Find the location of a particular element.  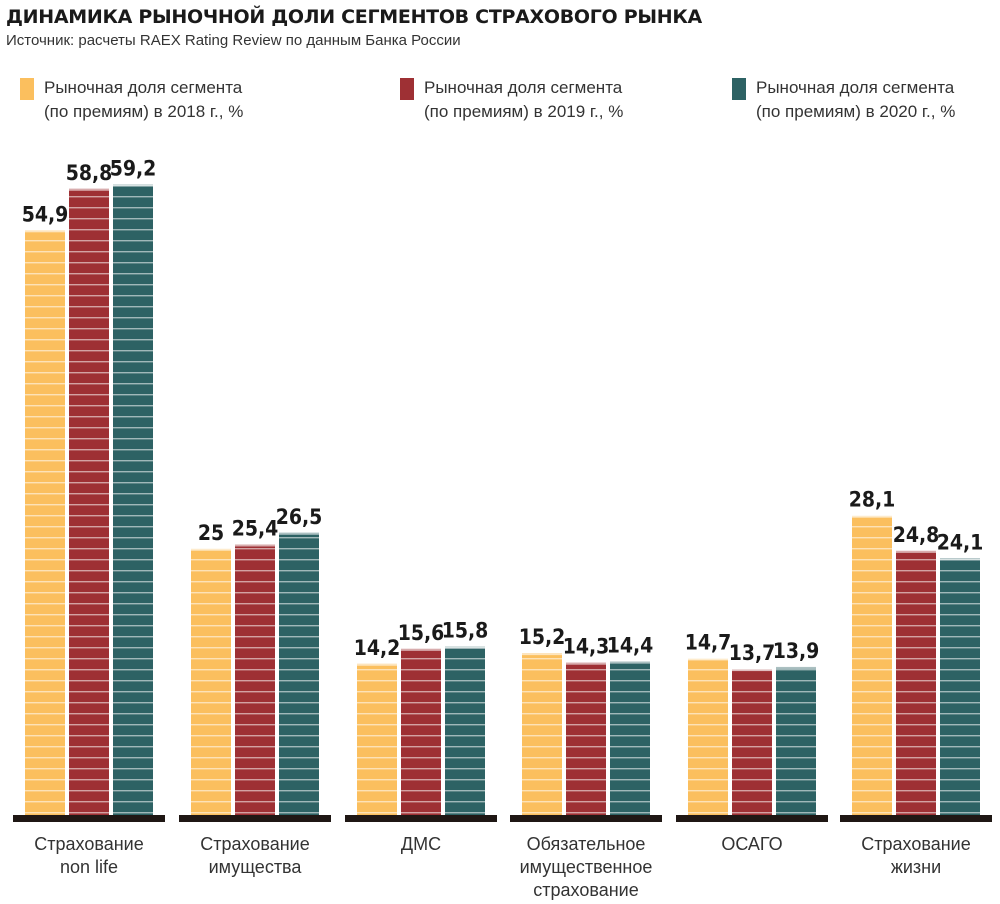

category-label: имущественное is located at coordinates (586, 867).